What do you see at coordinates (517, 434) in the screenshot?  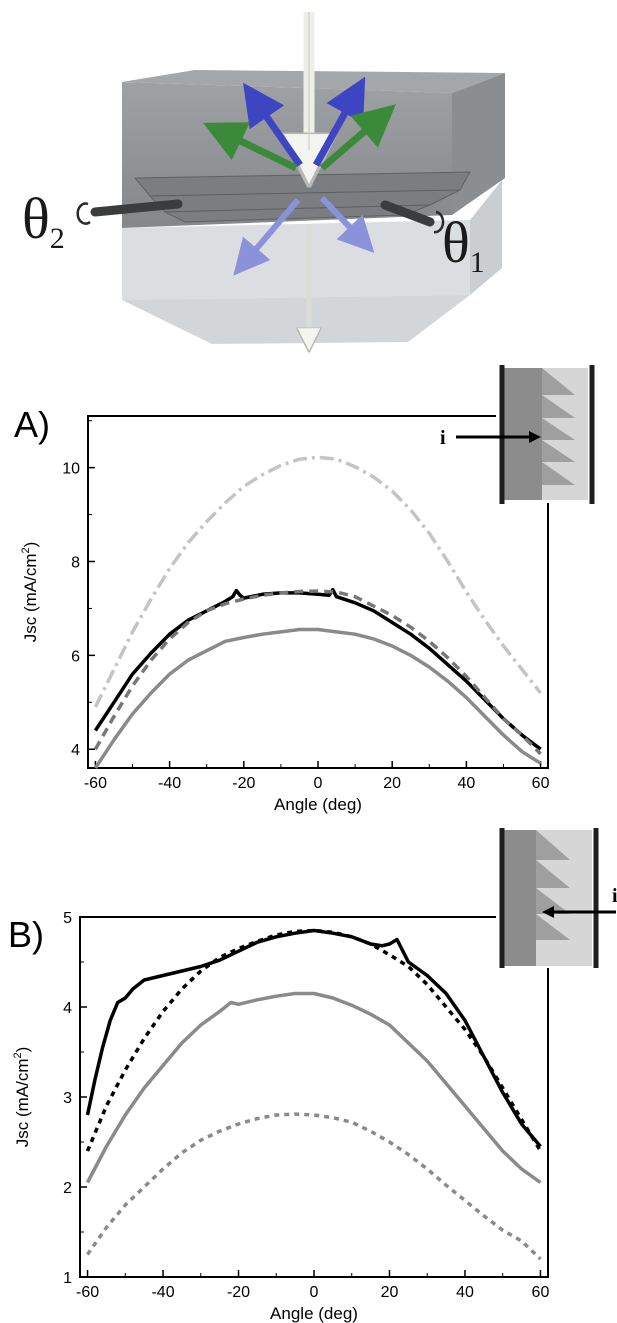 I see `inset-a: i` at bounding box center [517, 434].